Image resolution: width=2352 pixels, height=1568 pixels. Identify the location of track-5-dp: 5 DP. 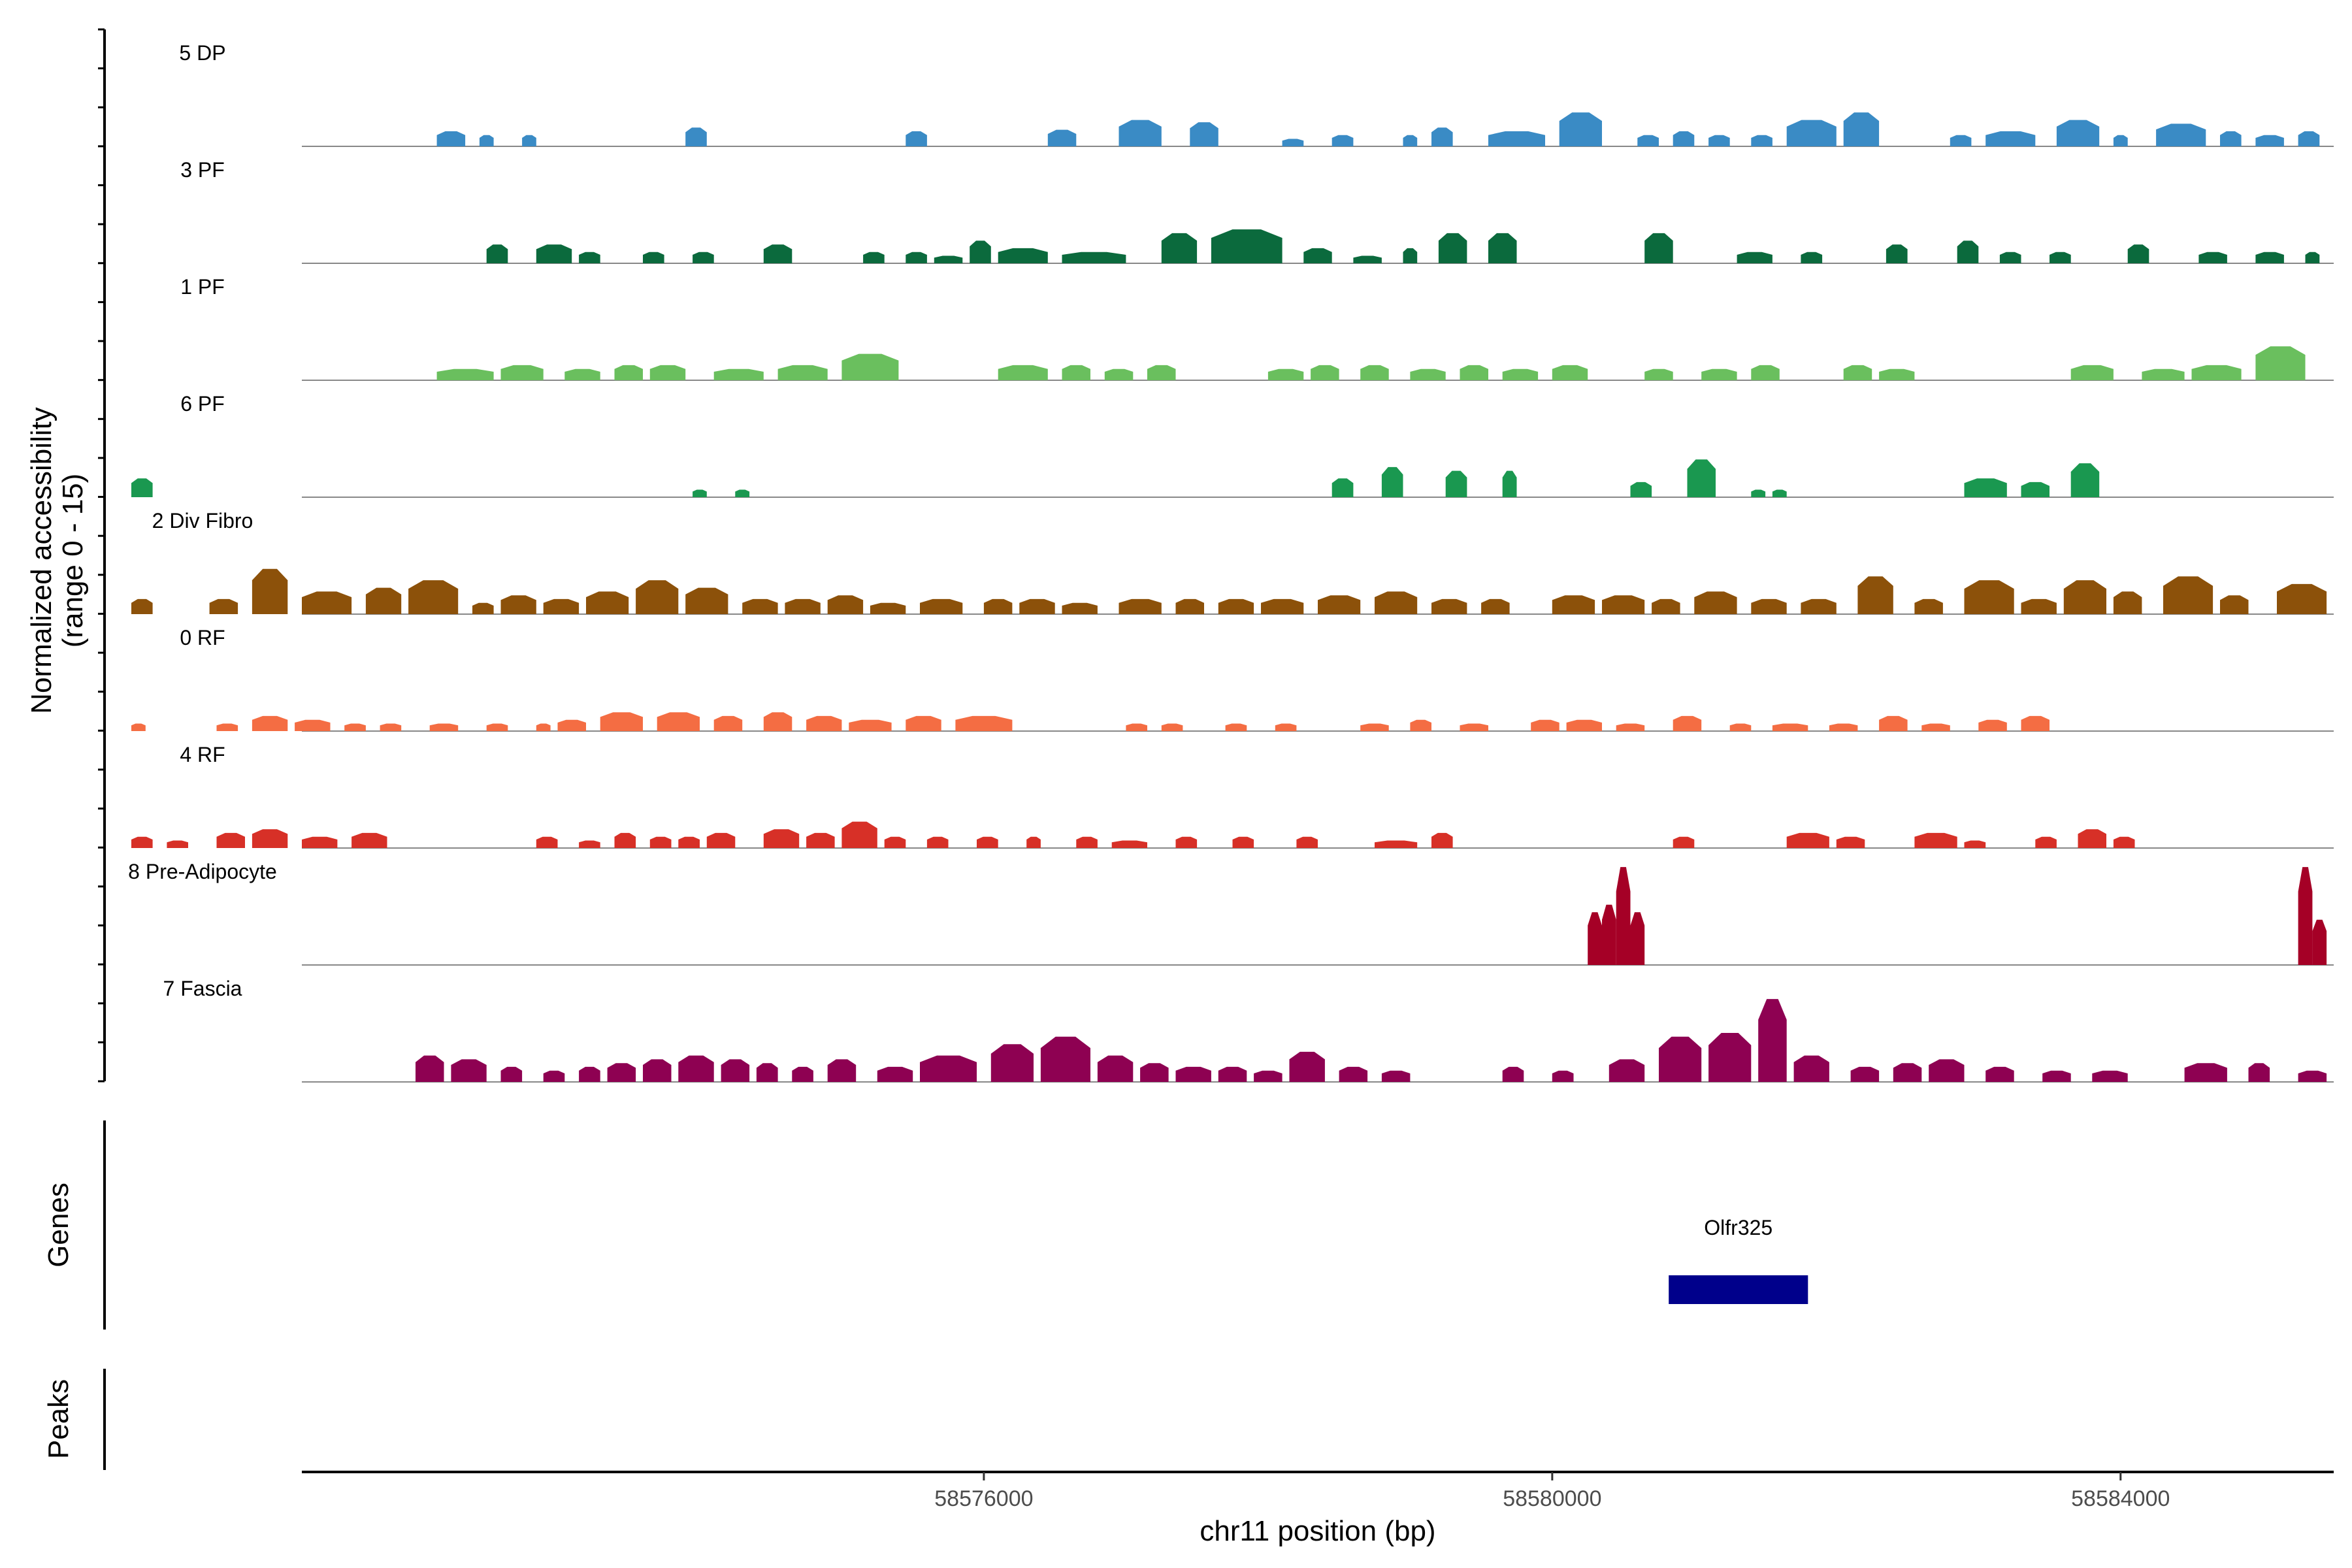
(1256, 94).